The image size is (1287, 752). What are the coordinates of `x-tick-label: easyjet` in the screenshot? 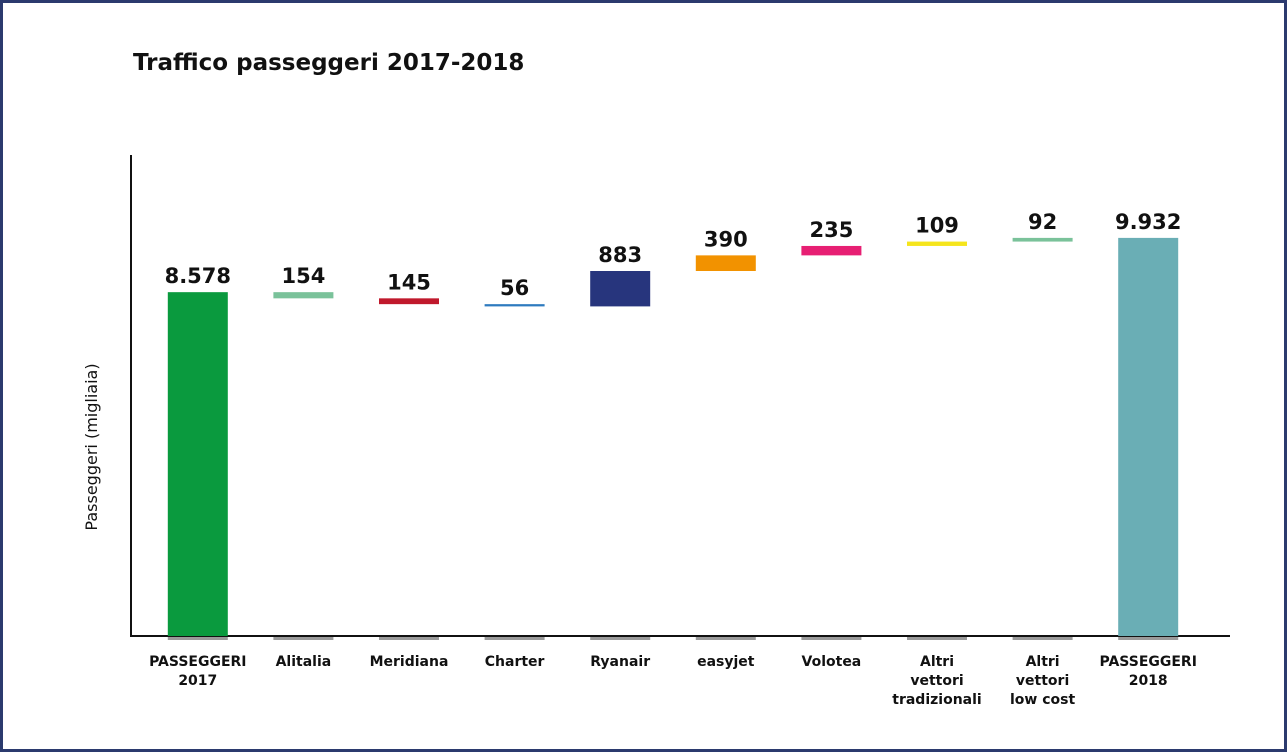 It's located at (726, 662).